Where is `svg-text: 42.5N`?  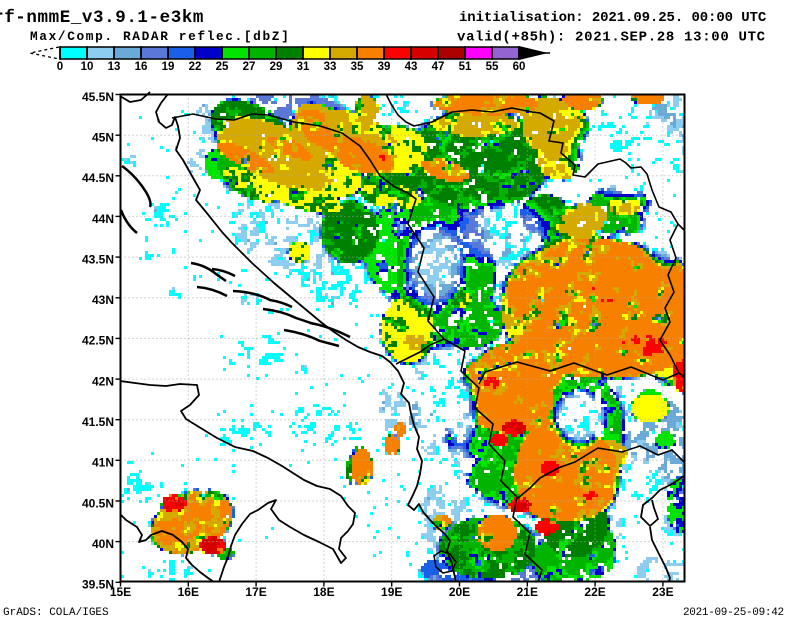 svg-text: 42.5N is located at coordinates (98, 341).